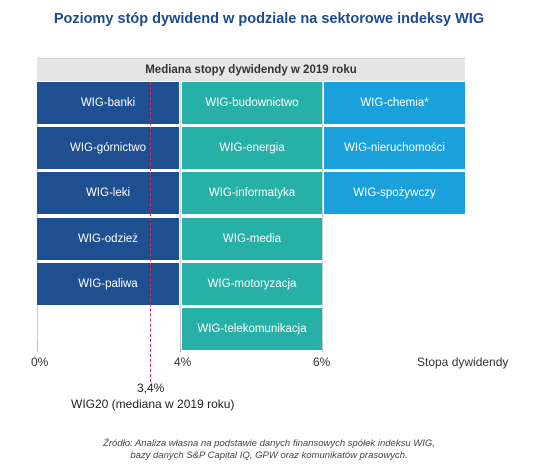 The image size is (538, 474). Describe the element at coordinates (252, 238) in the screenshot. I see `sector-tile: WIG-media` at that location.